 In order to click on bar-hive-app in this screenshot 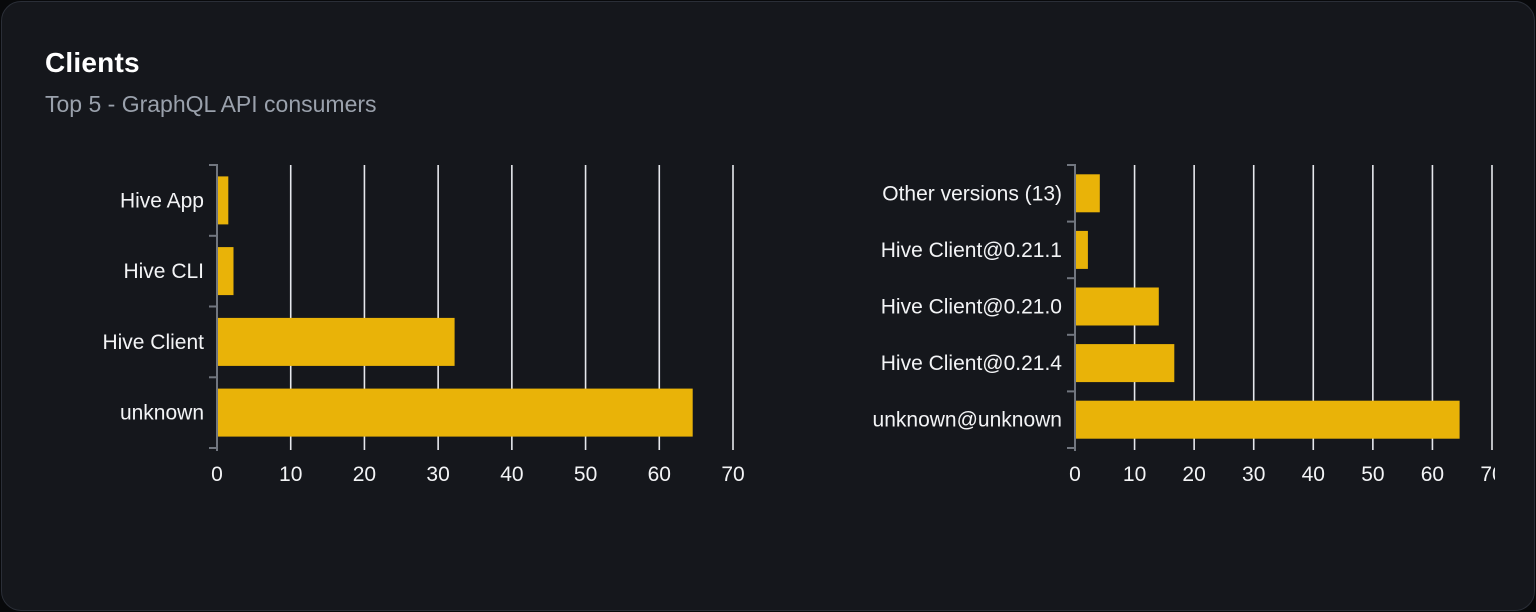, I will do `click(223, 200)`.